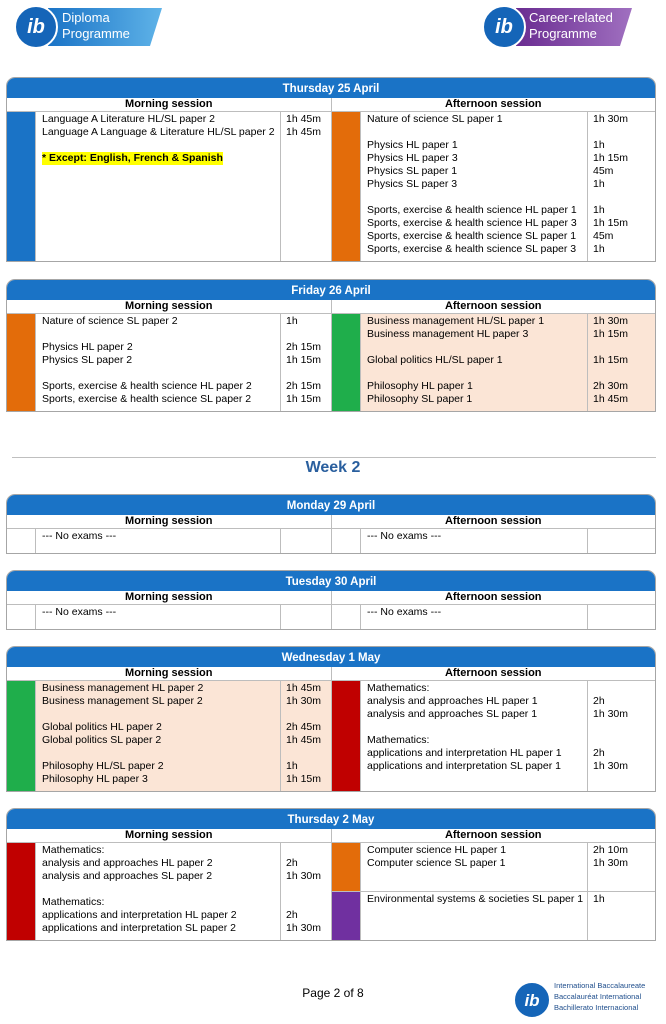 This screenshot has height=1024, width=666. I want to click on logo-banner, so click(574, 27).